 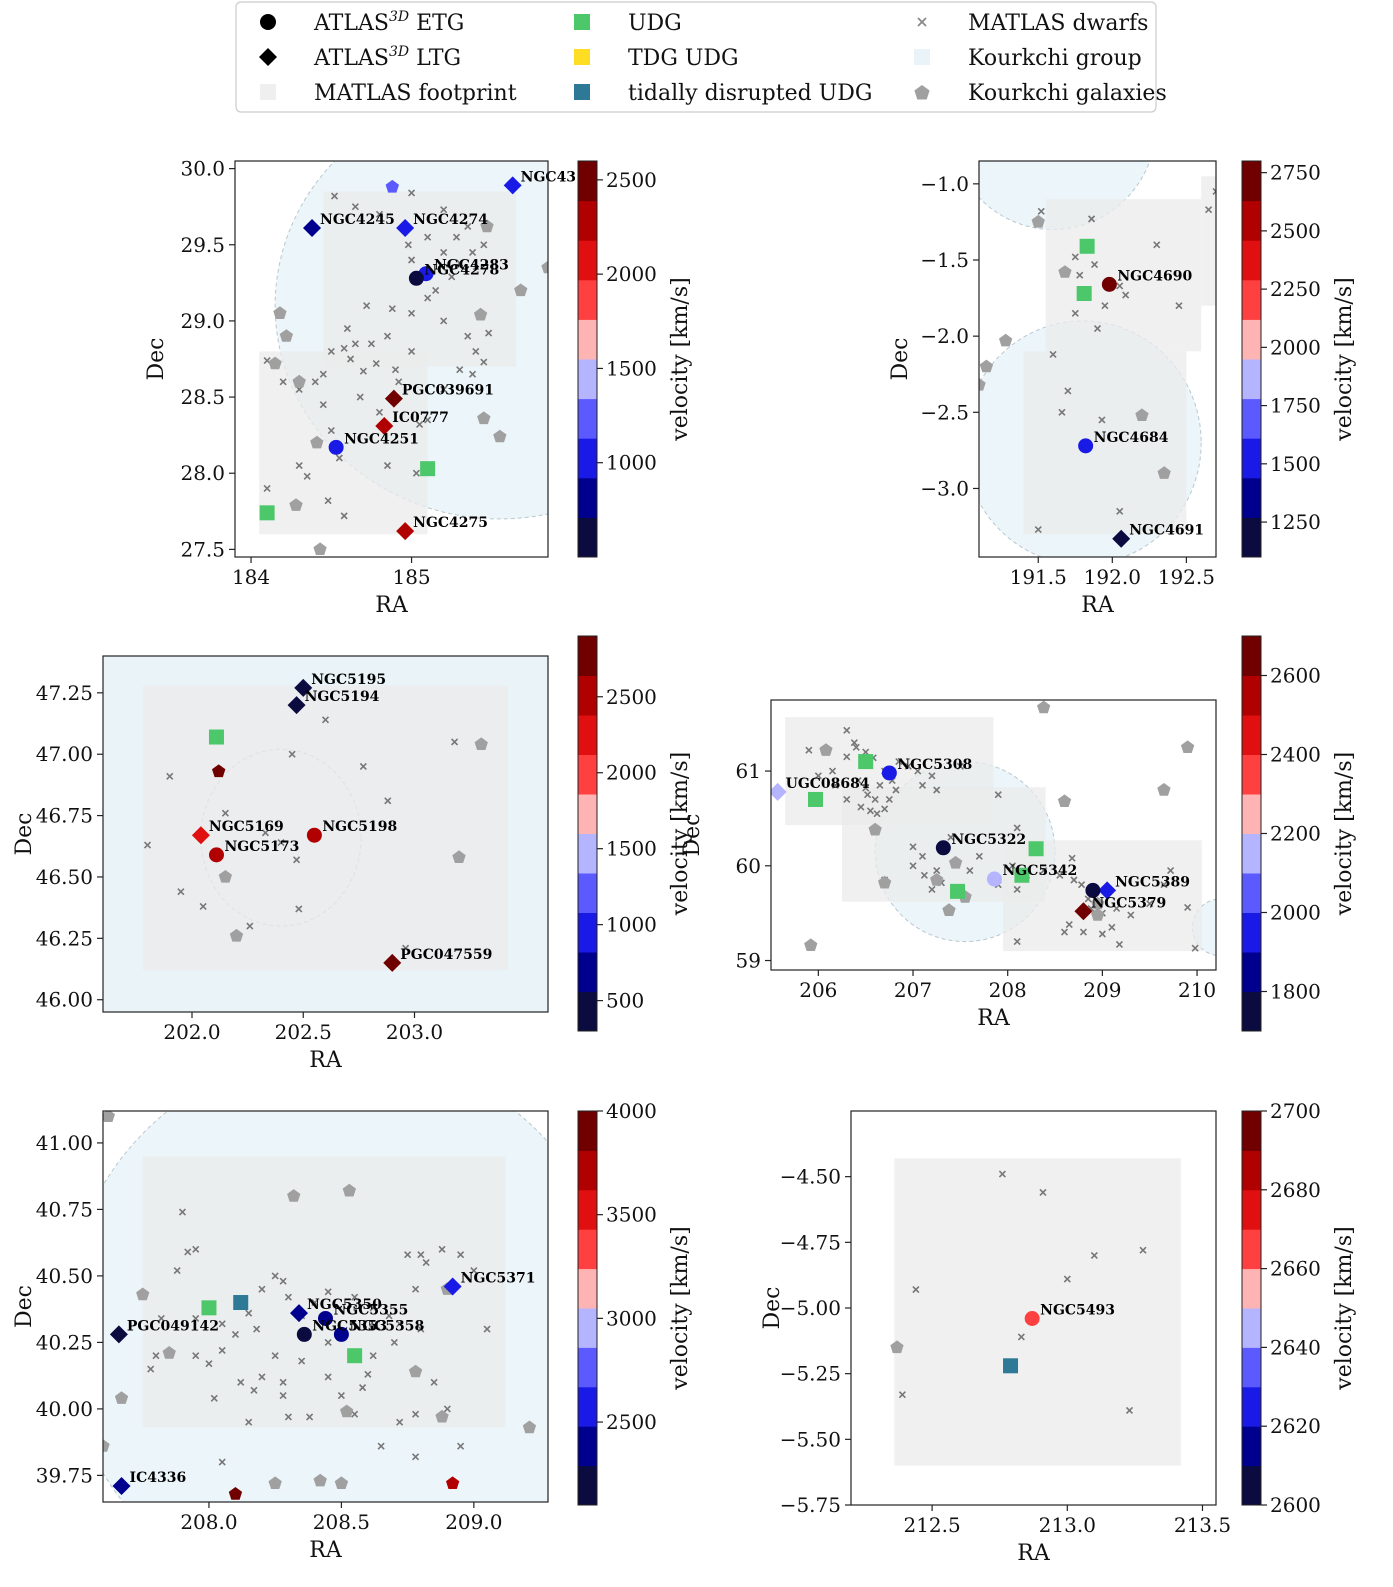 I want to click on y-tick-label: −5.75, so click(x=810, y=1505).